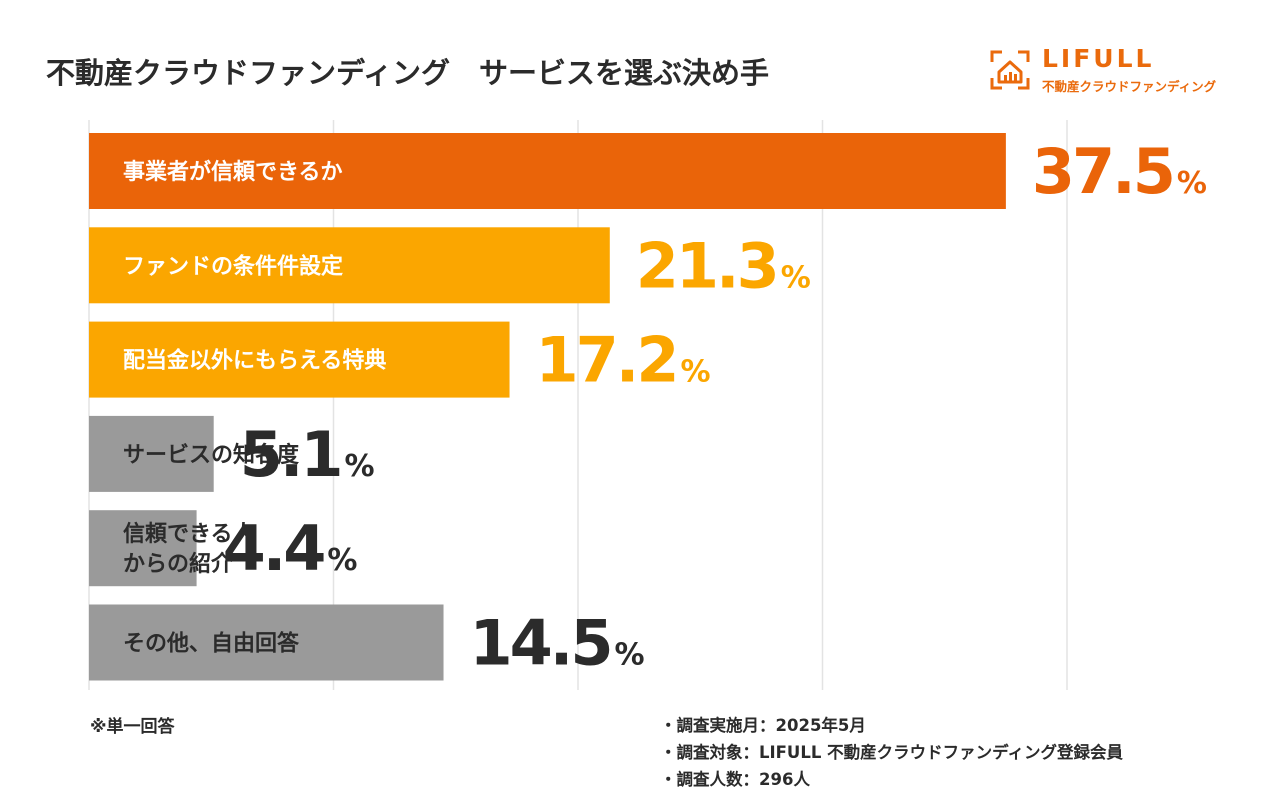 The height and width of the screenshot is (812, 1280). I want to click on data-label: 21.3%, so click(723, 265).